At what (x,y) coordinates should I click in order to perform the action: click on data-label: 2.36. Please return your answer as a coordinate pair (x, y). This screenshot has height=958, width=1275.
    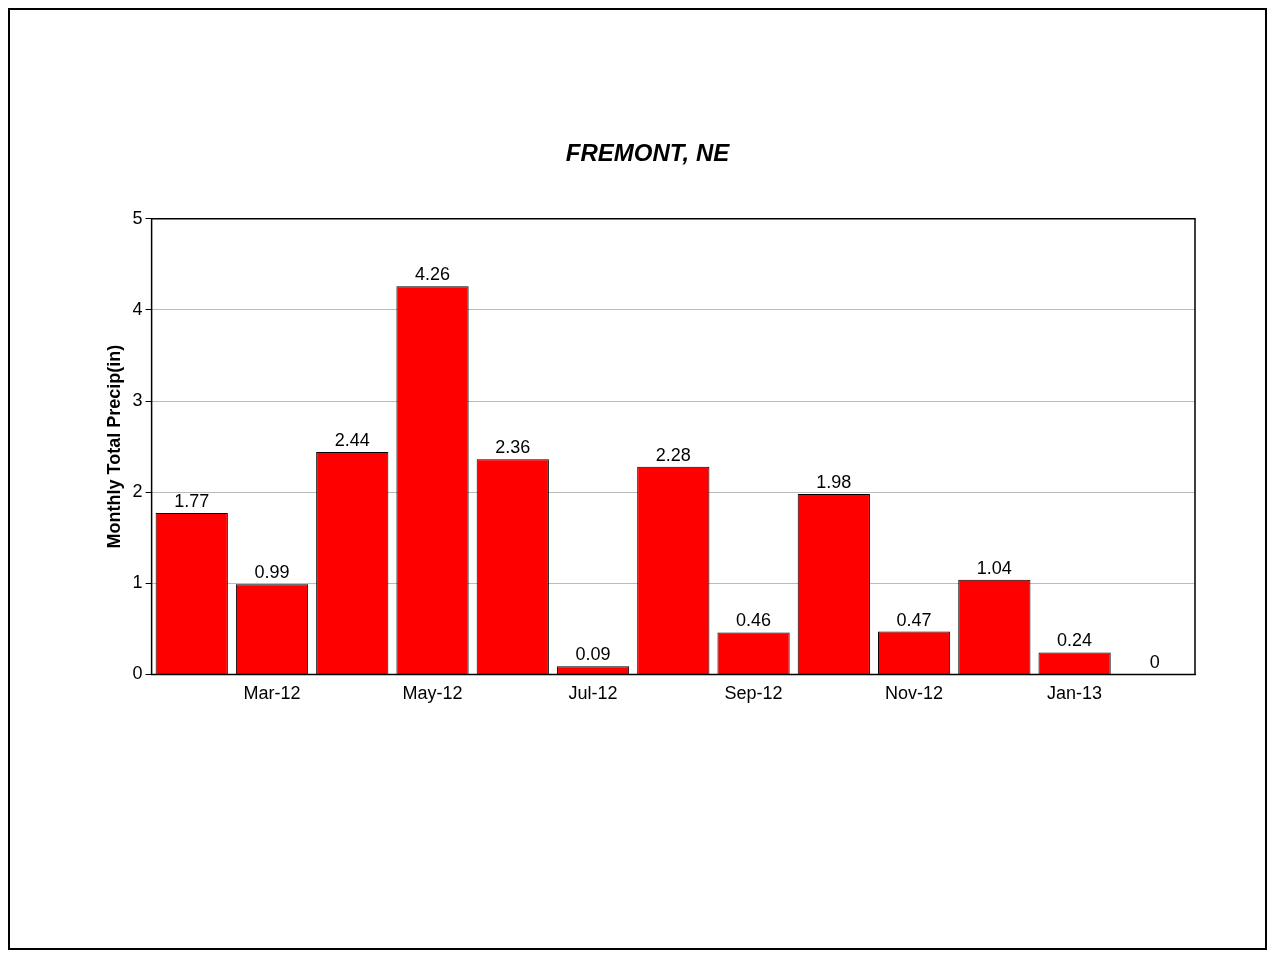
    Looking at the image, I should click on (513, 447).